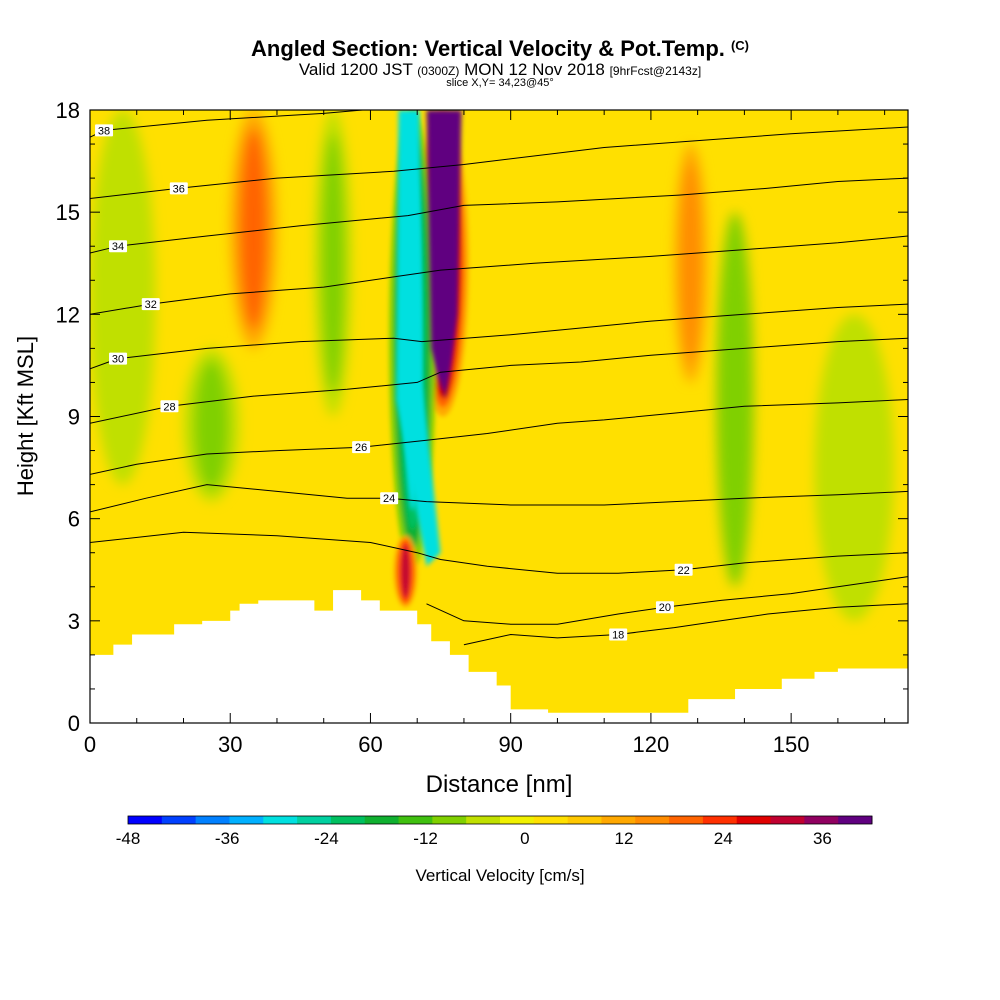  I want to click on contour-label-38: 38, so click(104, 130).